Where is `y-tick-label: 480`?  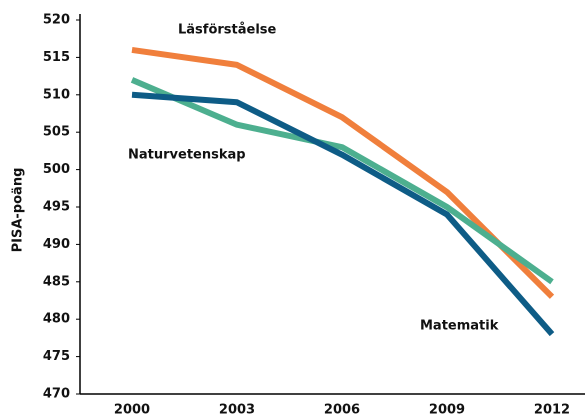
y-tick-label: 480 is located at coordinates (56, 319).